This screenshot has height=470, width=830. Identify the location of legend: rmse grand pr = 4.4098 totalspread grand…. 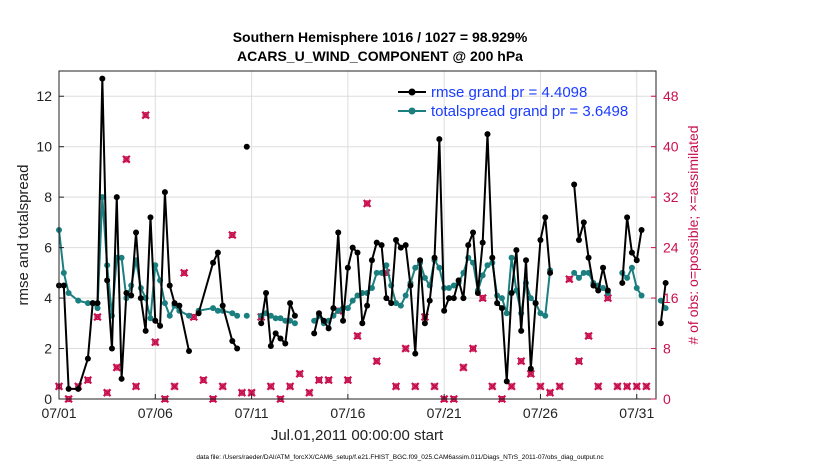
(513, 102).